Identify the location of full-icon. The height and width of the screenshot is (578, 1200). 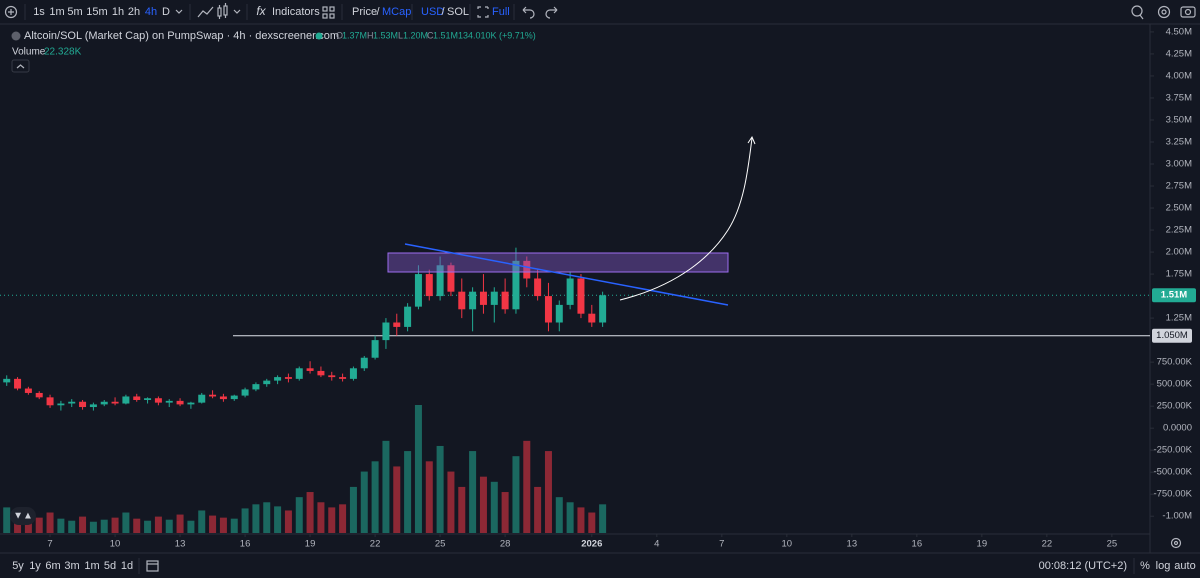
(483, 12).